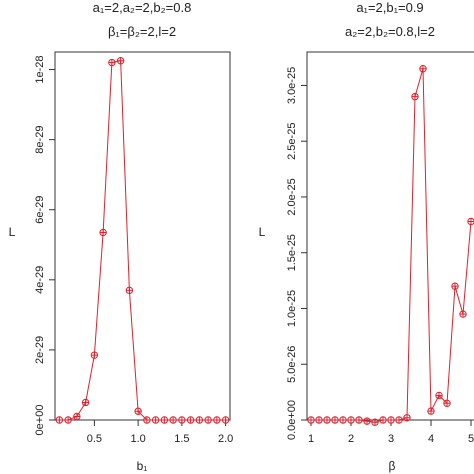  I want to click on left-y-tick-label: 6e-29, so click(40, 210).